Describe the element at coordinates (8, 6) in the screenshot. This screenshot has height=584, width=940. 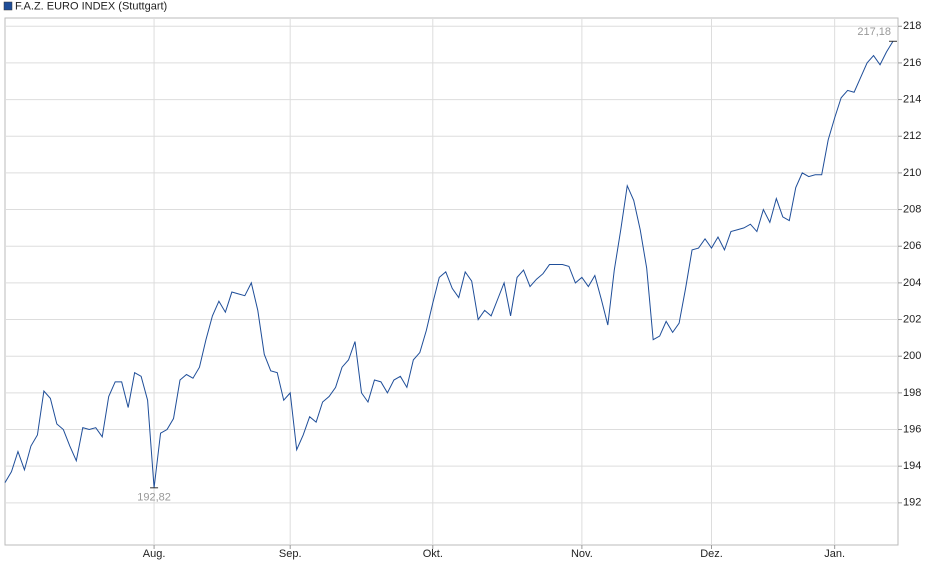
I see `legend-swatch` at that location.